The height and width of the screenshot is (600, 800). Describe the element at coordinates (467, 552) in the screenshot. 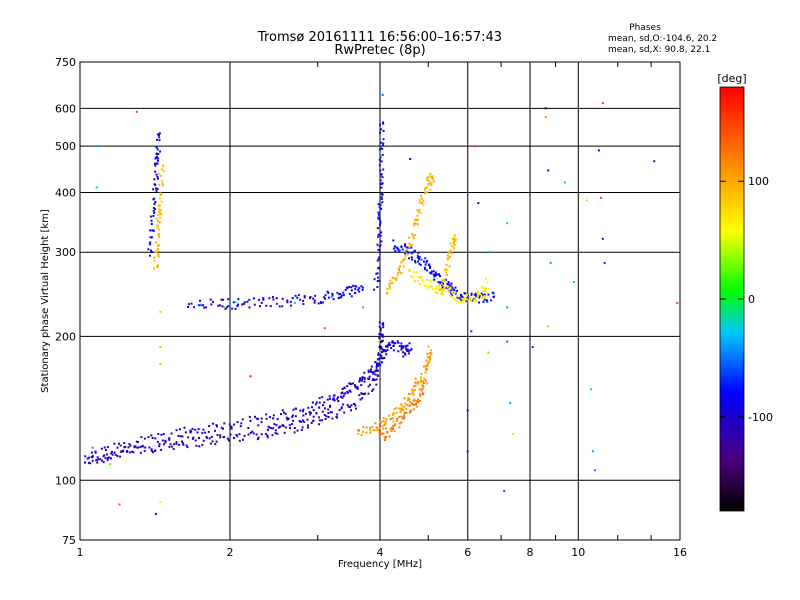

I see `x-tick-label: 6` at that location.